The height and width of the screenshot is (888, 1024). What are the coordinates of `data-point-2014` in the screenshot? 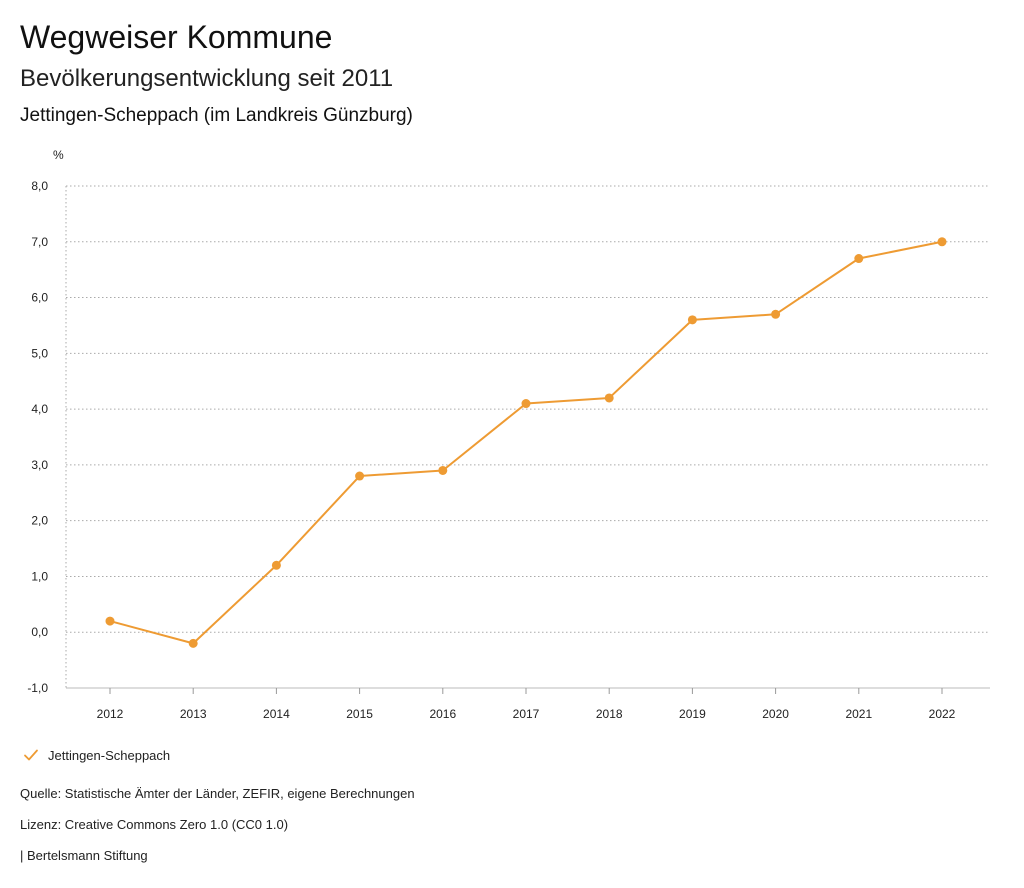 It's located at (276, 565).